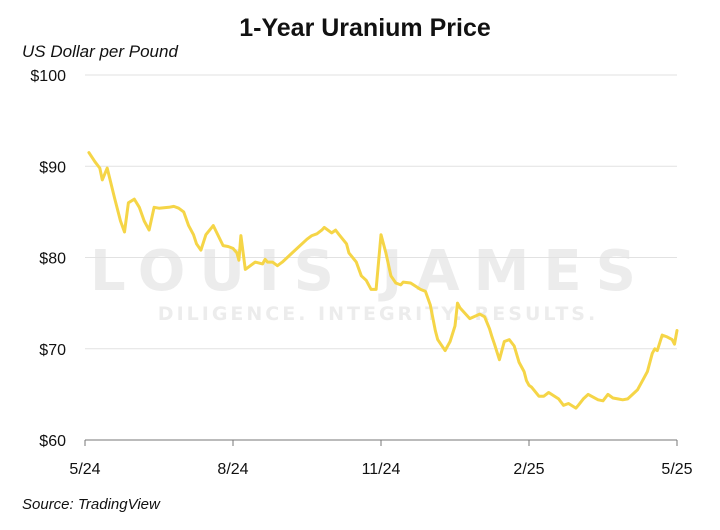 The height and width of the screenshot is (530, 720). I want to click on x-tick-label: 5/25, so click(676, 469).